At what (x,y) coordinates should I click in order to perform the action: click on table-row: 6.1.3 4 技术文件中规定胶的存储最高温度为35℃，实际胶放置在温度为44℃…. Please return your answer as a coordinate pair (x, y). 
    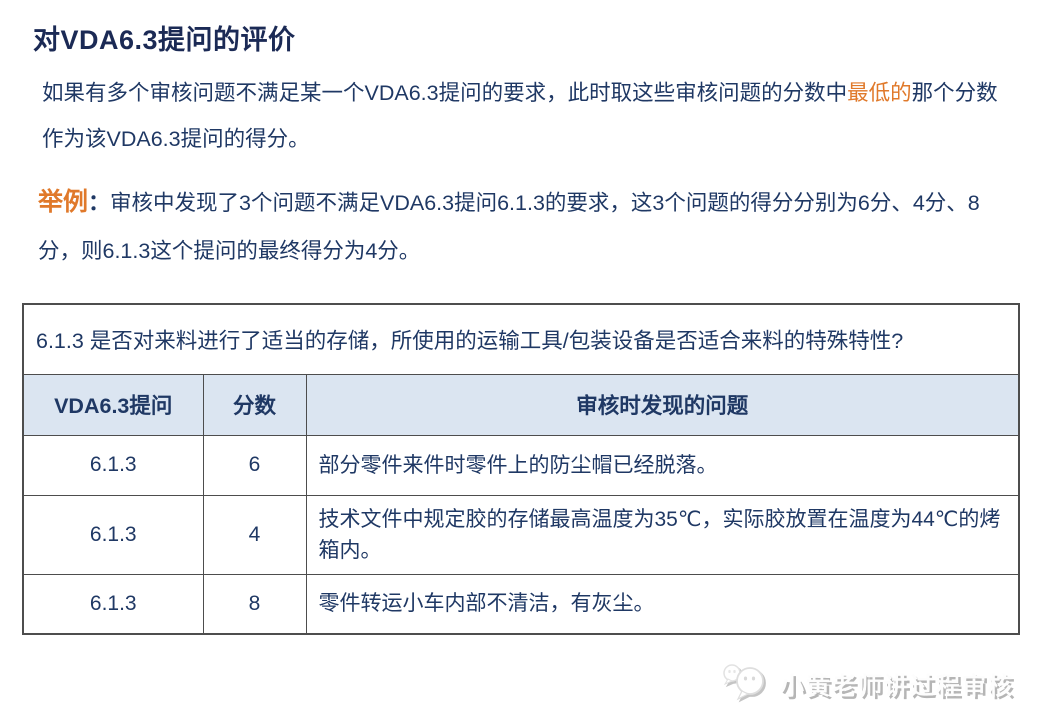
    Looking at the image, I should click on (521, 534).